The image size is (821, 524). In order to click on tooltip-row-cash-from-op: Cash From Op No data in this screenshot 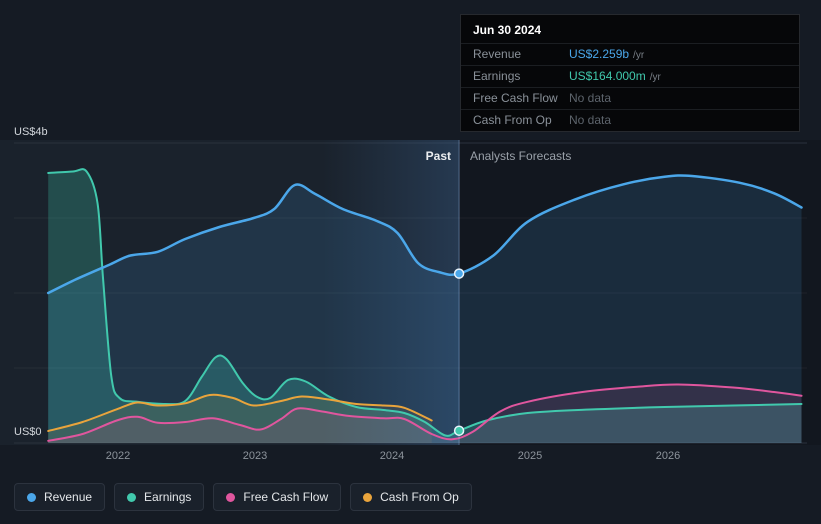, I will do `click(630, 120)`.